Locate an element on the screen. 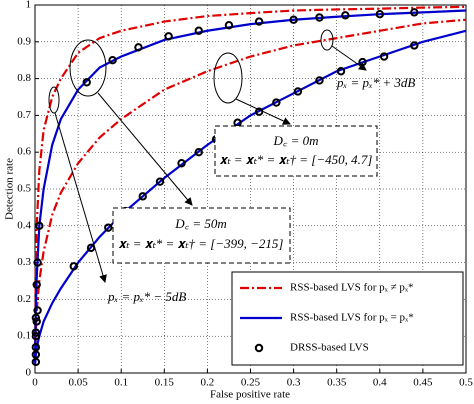 The width and height of the screenshot is (474, 404). x-tick-label: 0.25 is located at coordinates (251, 383).